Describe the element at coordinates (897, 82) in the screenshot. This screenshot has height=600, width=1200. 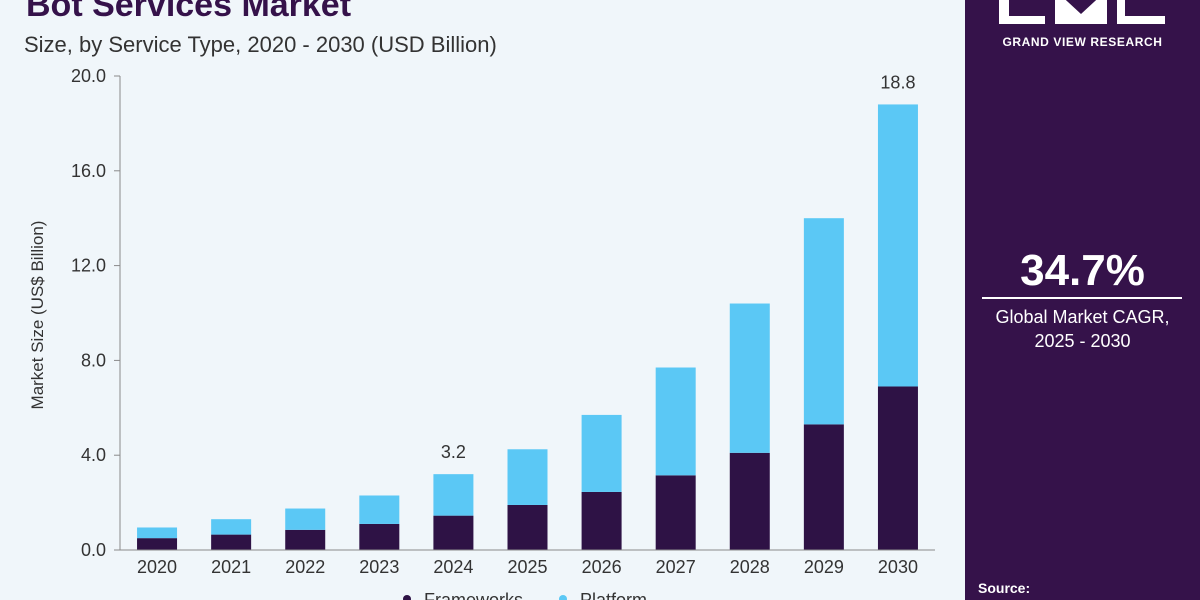
I see `data-label-2030: 18.8` at that location.